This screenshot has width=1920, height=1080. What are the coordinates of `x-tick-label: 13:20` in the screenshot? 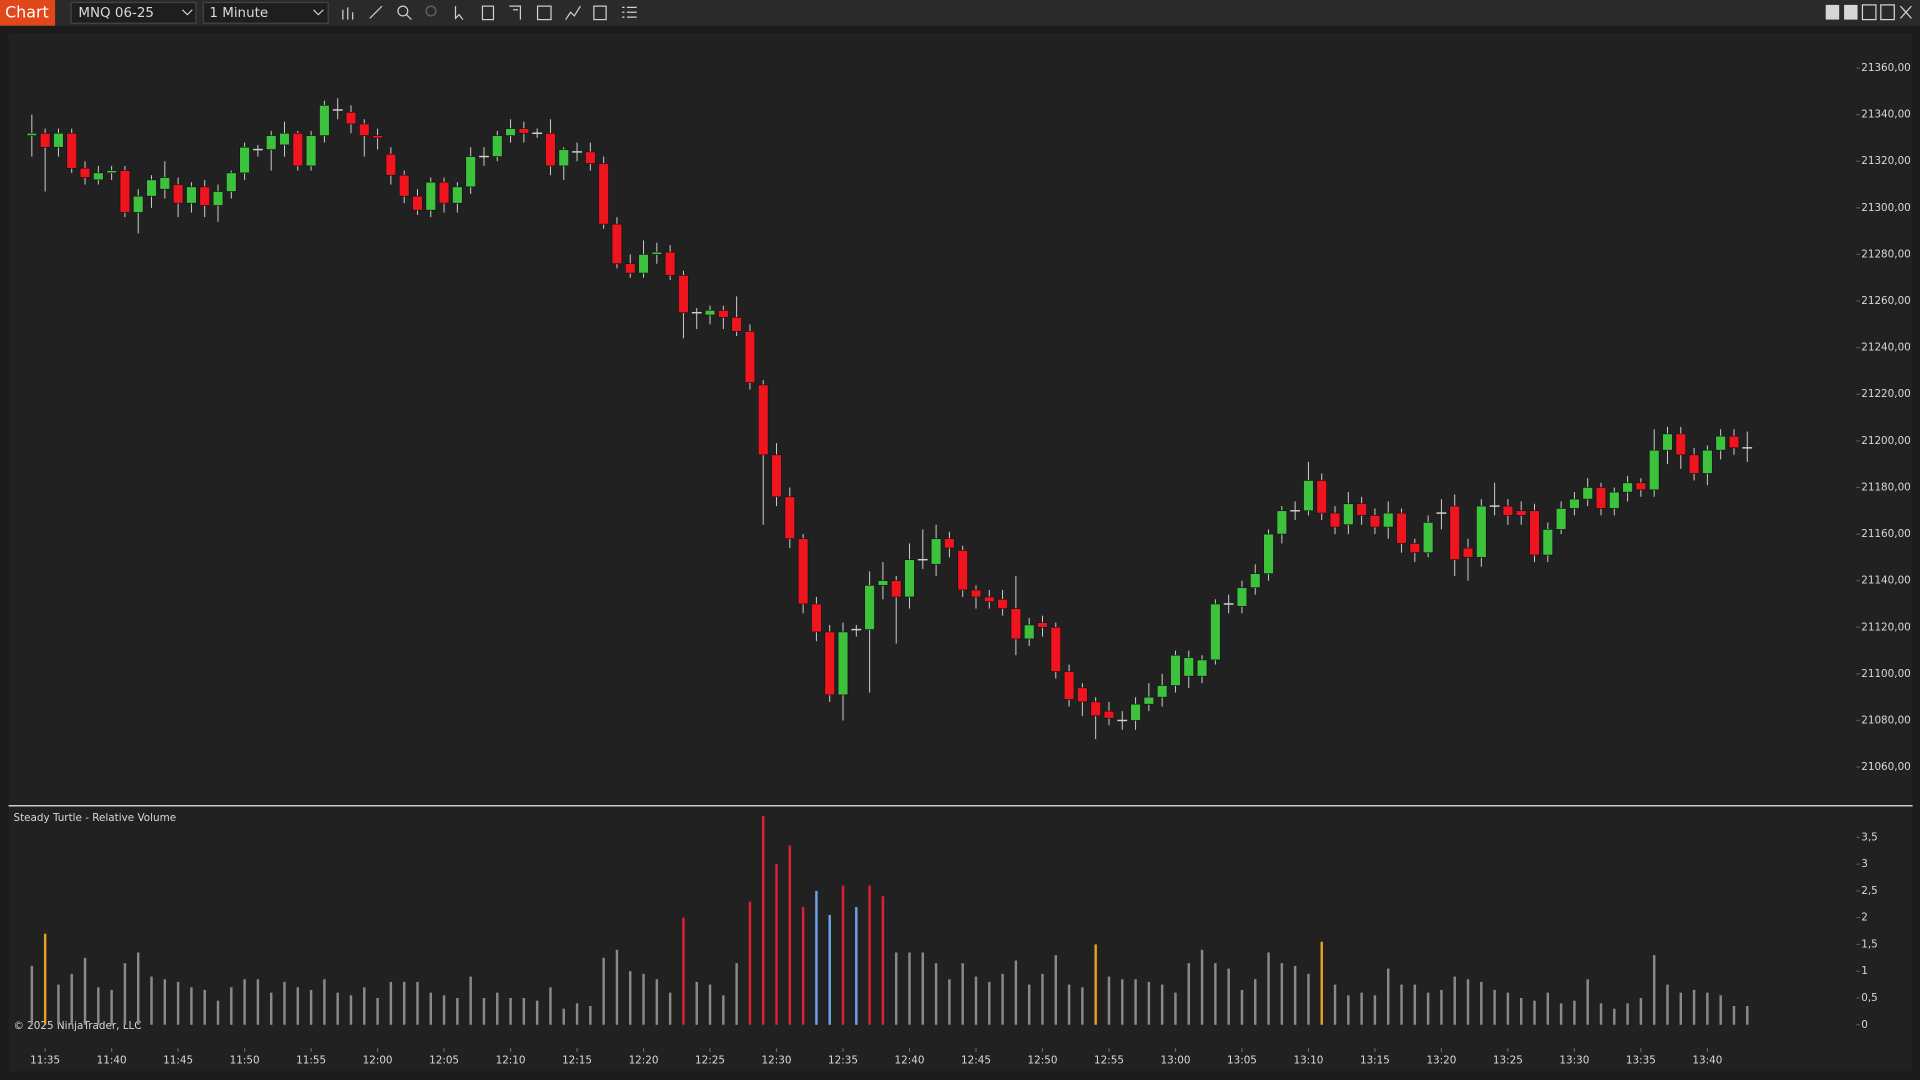 It's located at (1441, 1060).